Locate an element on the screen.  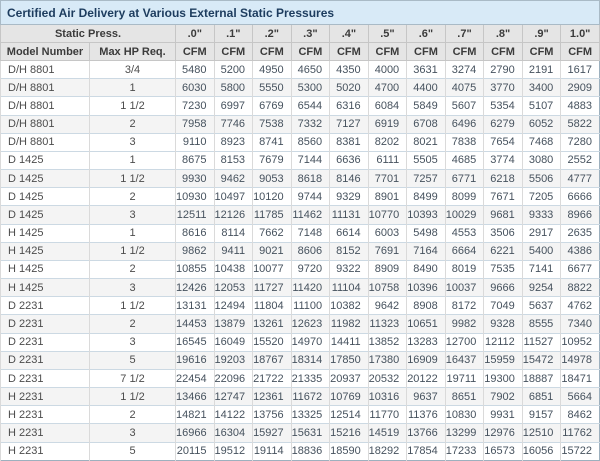
cfm-value-cell: 4762 is located at coordinates (580, 305).